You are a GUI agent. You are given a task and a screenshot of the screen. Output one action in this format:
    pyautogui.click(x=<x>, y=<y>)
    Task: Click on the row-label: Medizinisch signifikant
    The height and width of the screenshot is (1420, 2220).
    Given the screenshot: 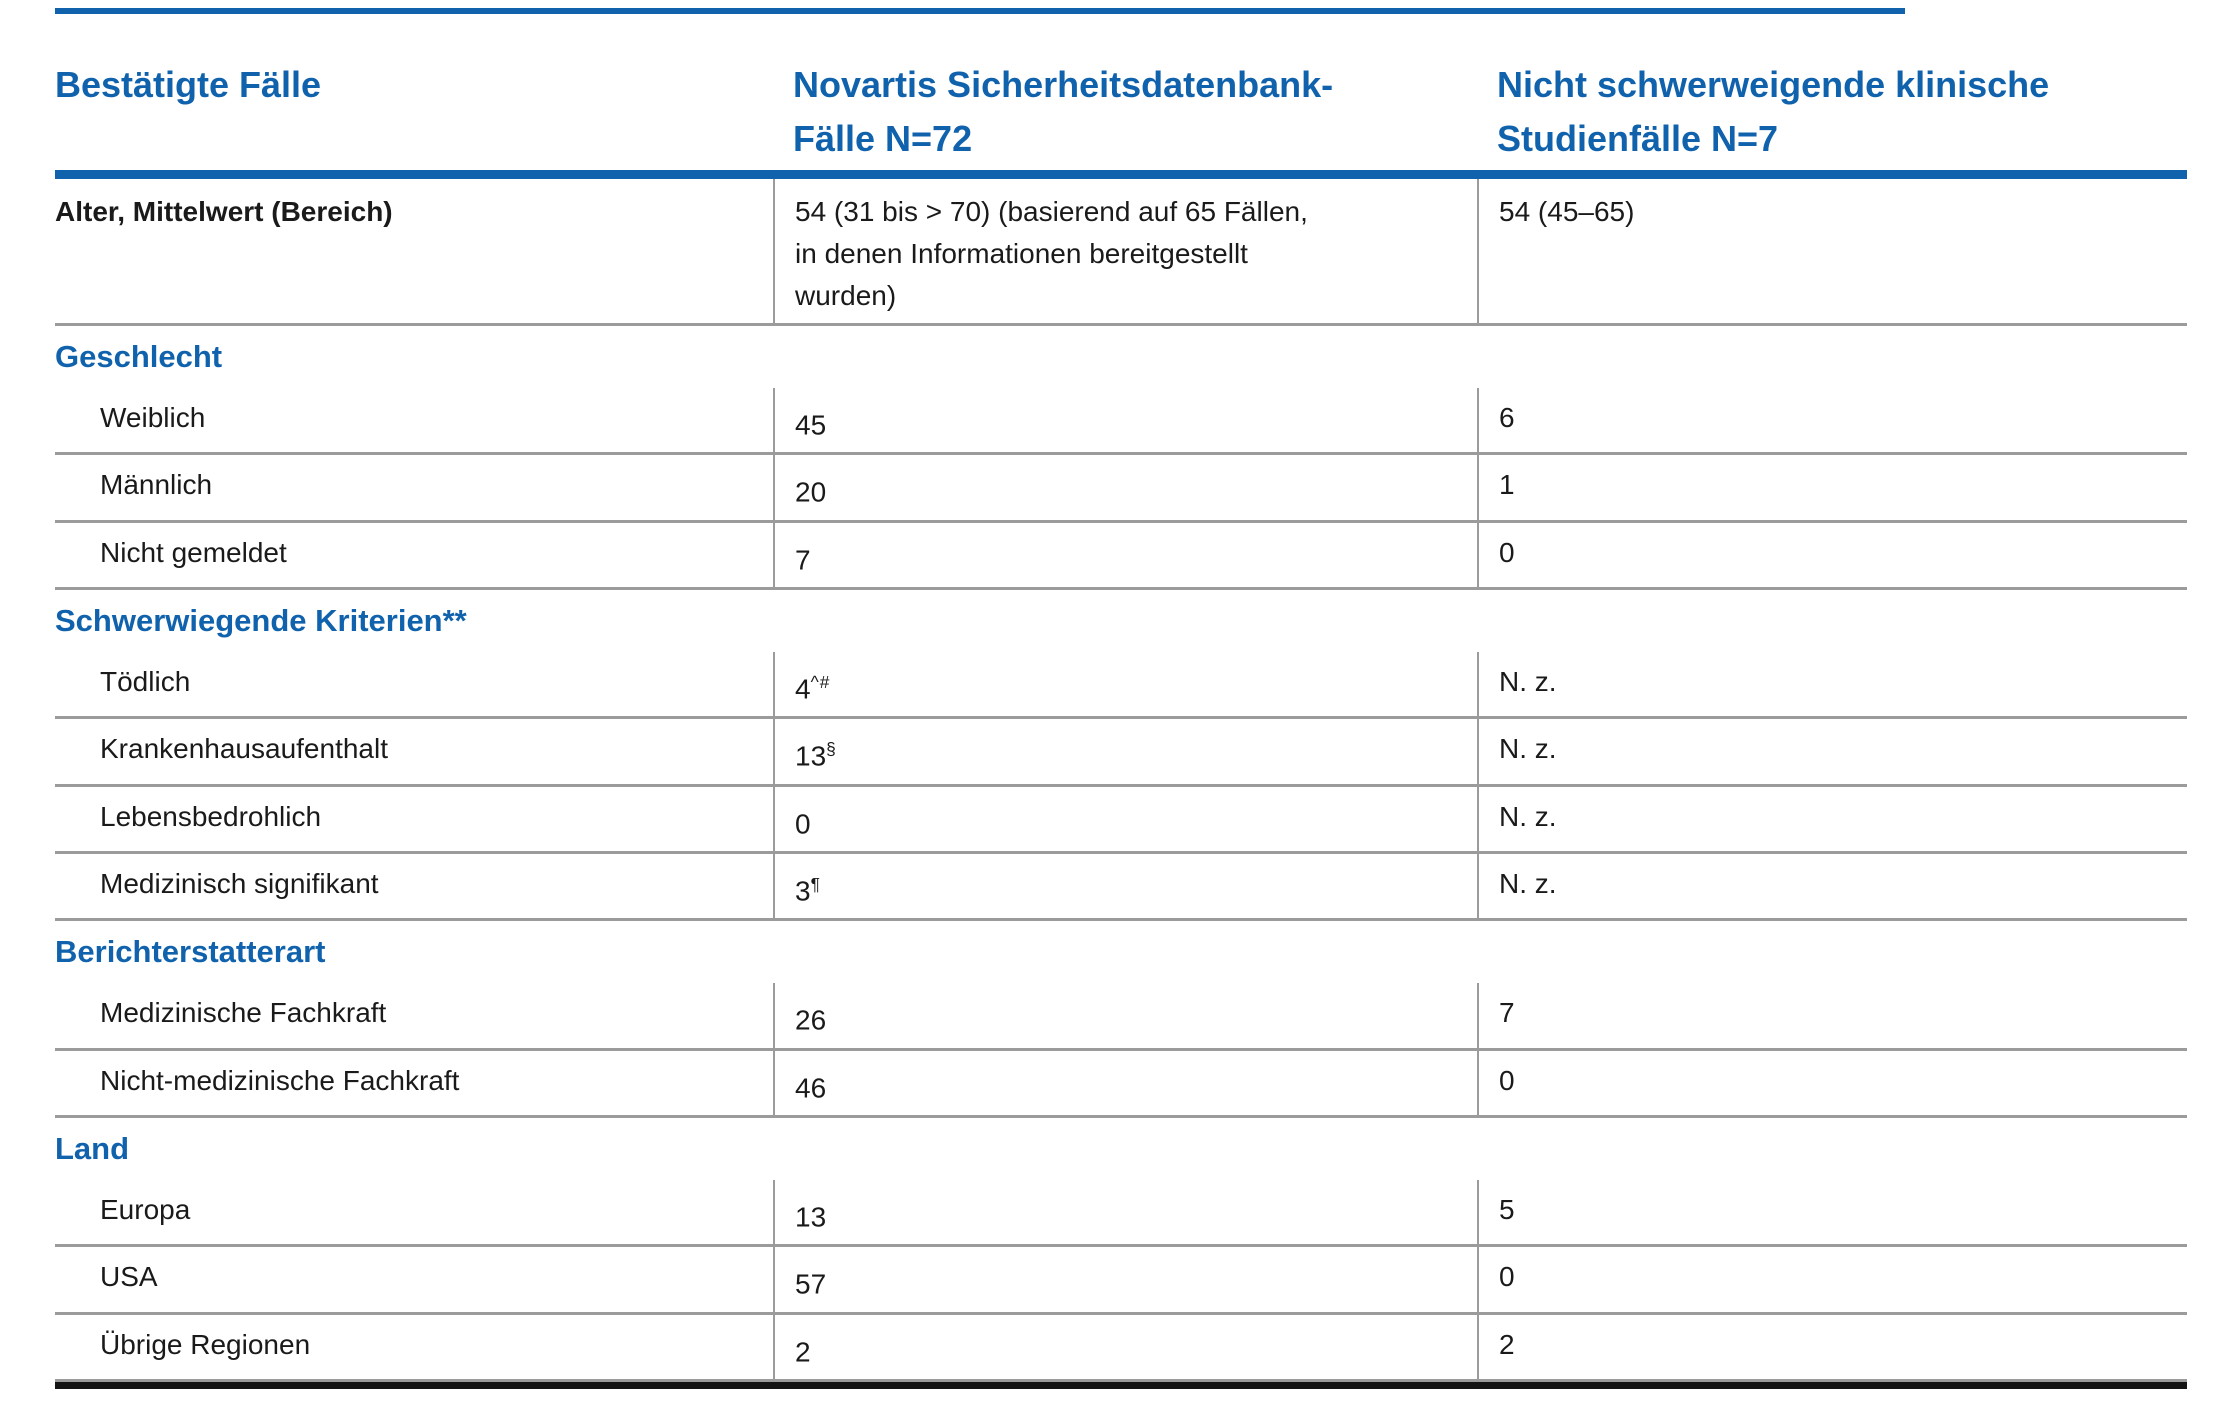 What is the action you would take?
    pyautogui.click(x=239, y=883)
    